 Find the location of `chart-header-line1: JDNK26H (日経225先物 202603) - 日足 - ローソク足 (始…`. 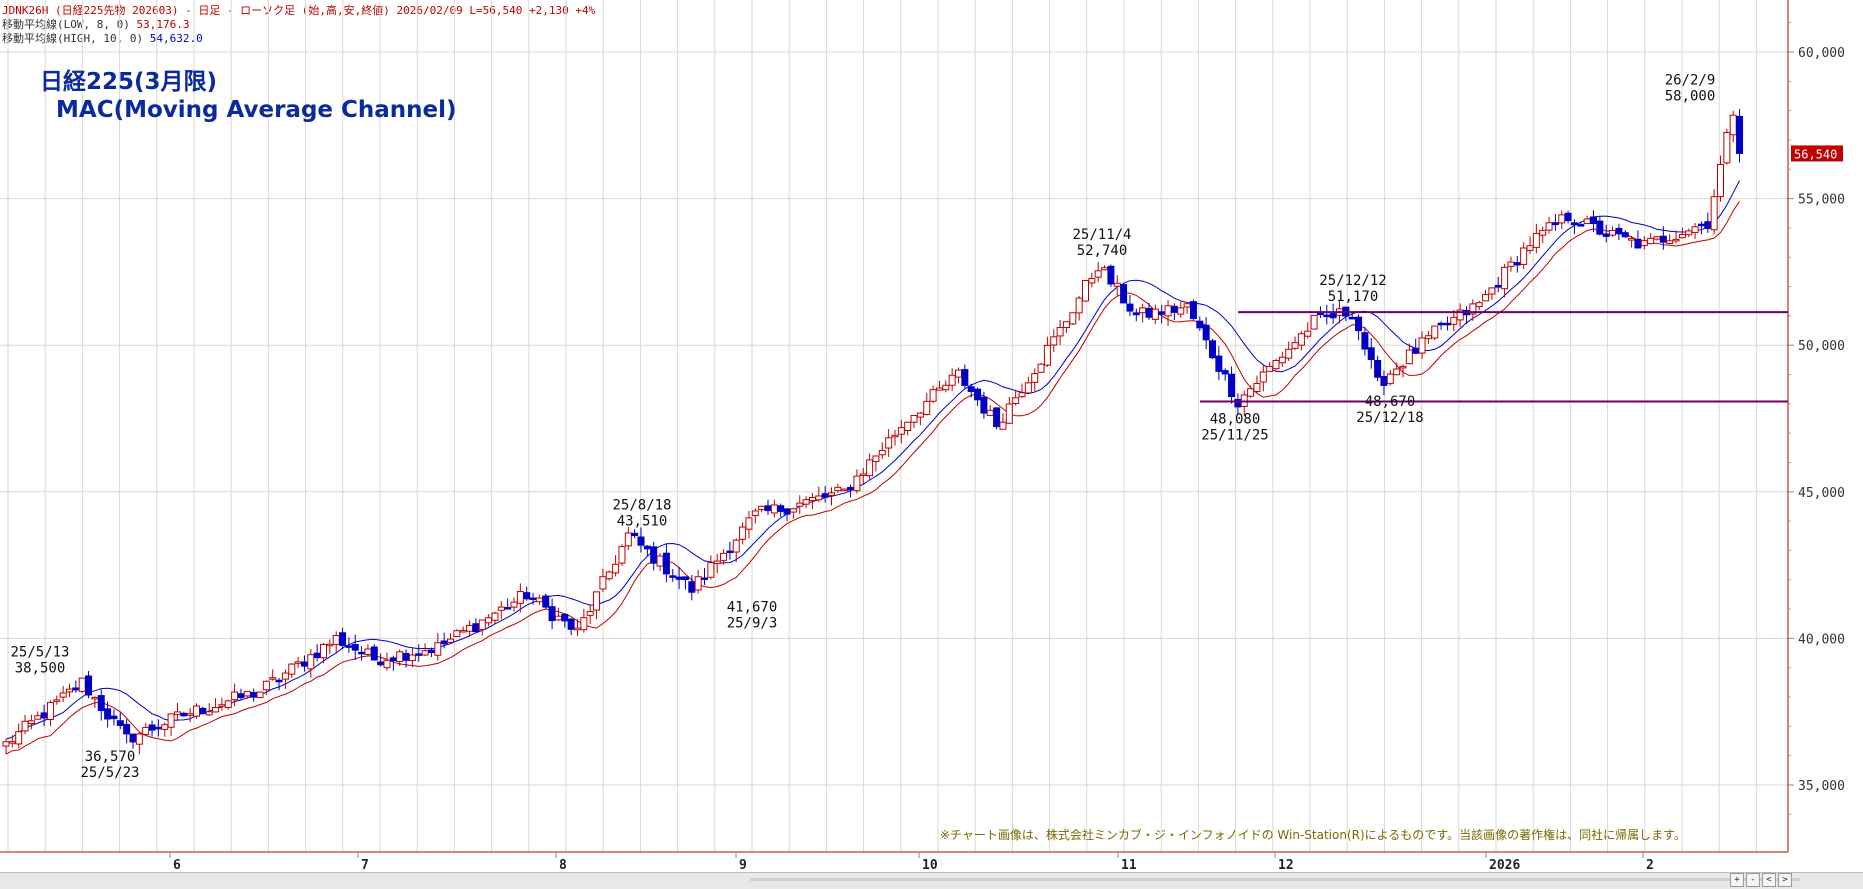

chart-header-line1: JDNK26H (日経225先物 202603) - 日足 - ローソク足 (始… is located at coordinates (298, 10).